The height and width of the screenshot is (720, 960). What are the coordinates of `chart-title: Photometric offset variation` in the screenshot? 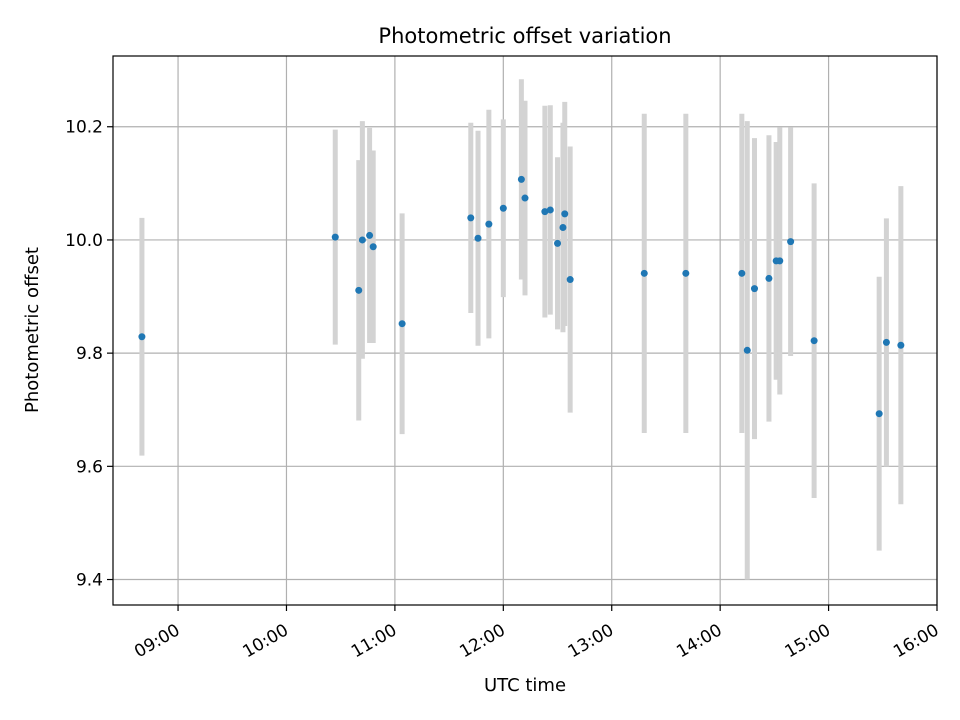 It's located at (524, 36).